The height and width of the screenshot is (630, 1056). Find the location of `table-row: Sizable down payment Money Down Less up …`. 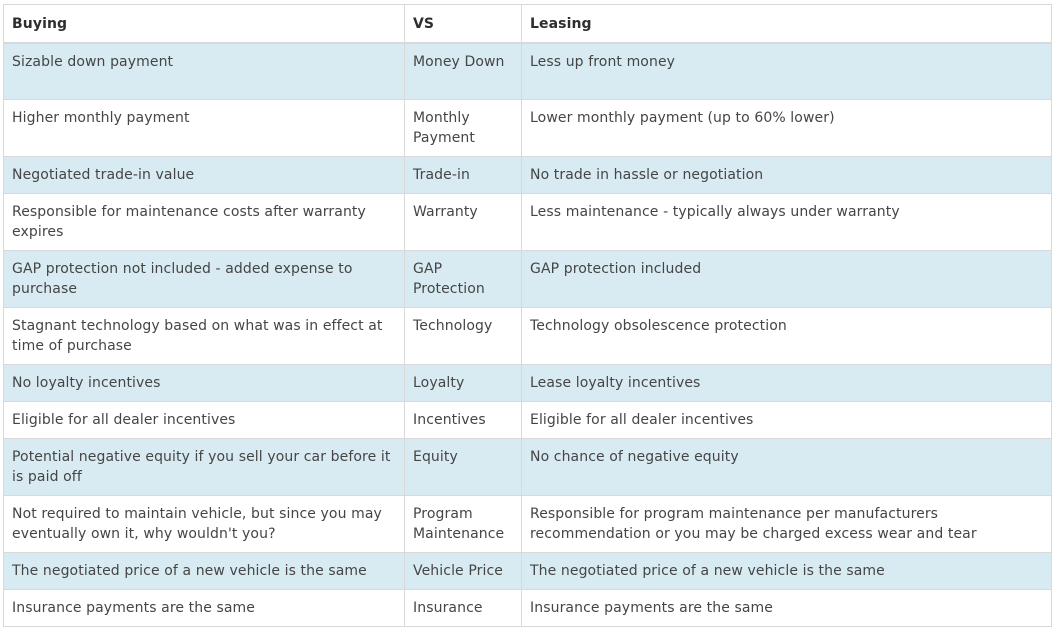

table-row: Sizable down payment Money Down Less up … is located at coordinates (527, 71).